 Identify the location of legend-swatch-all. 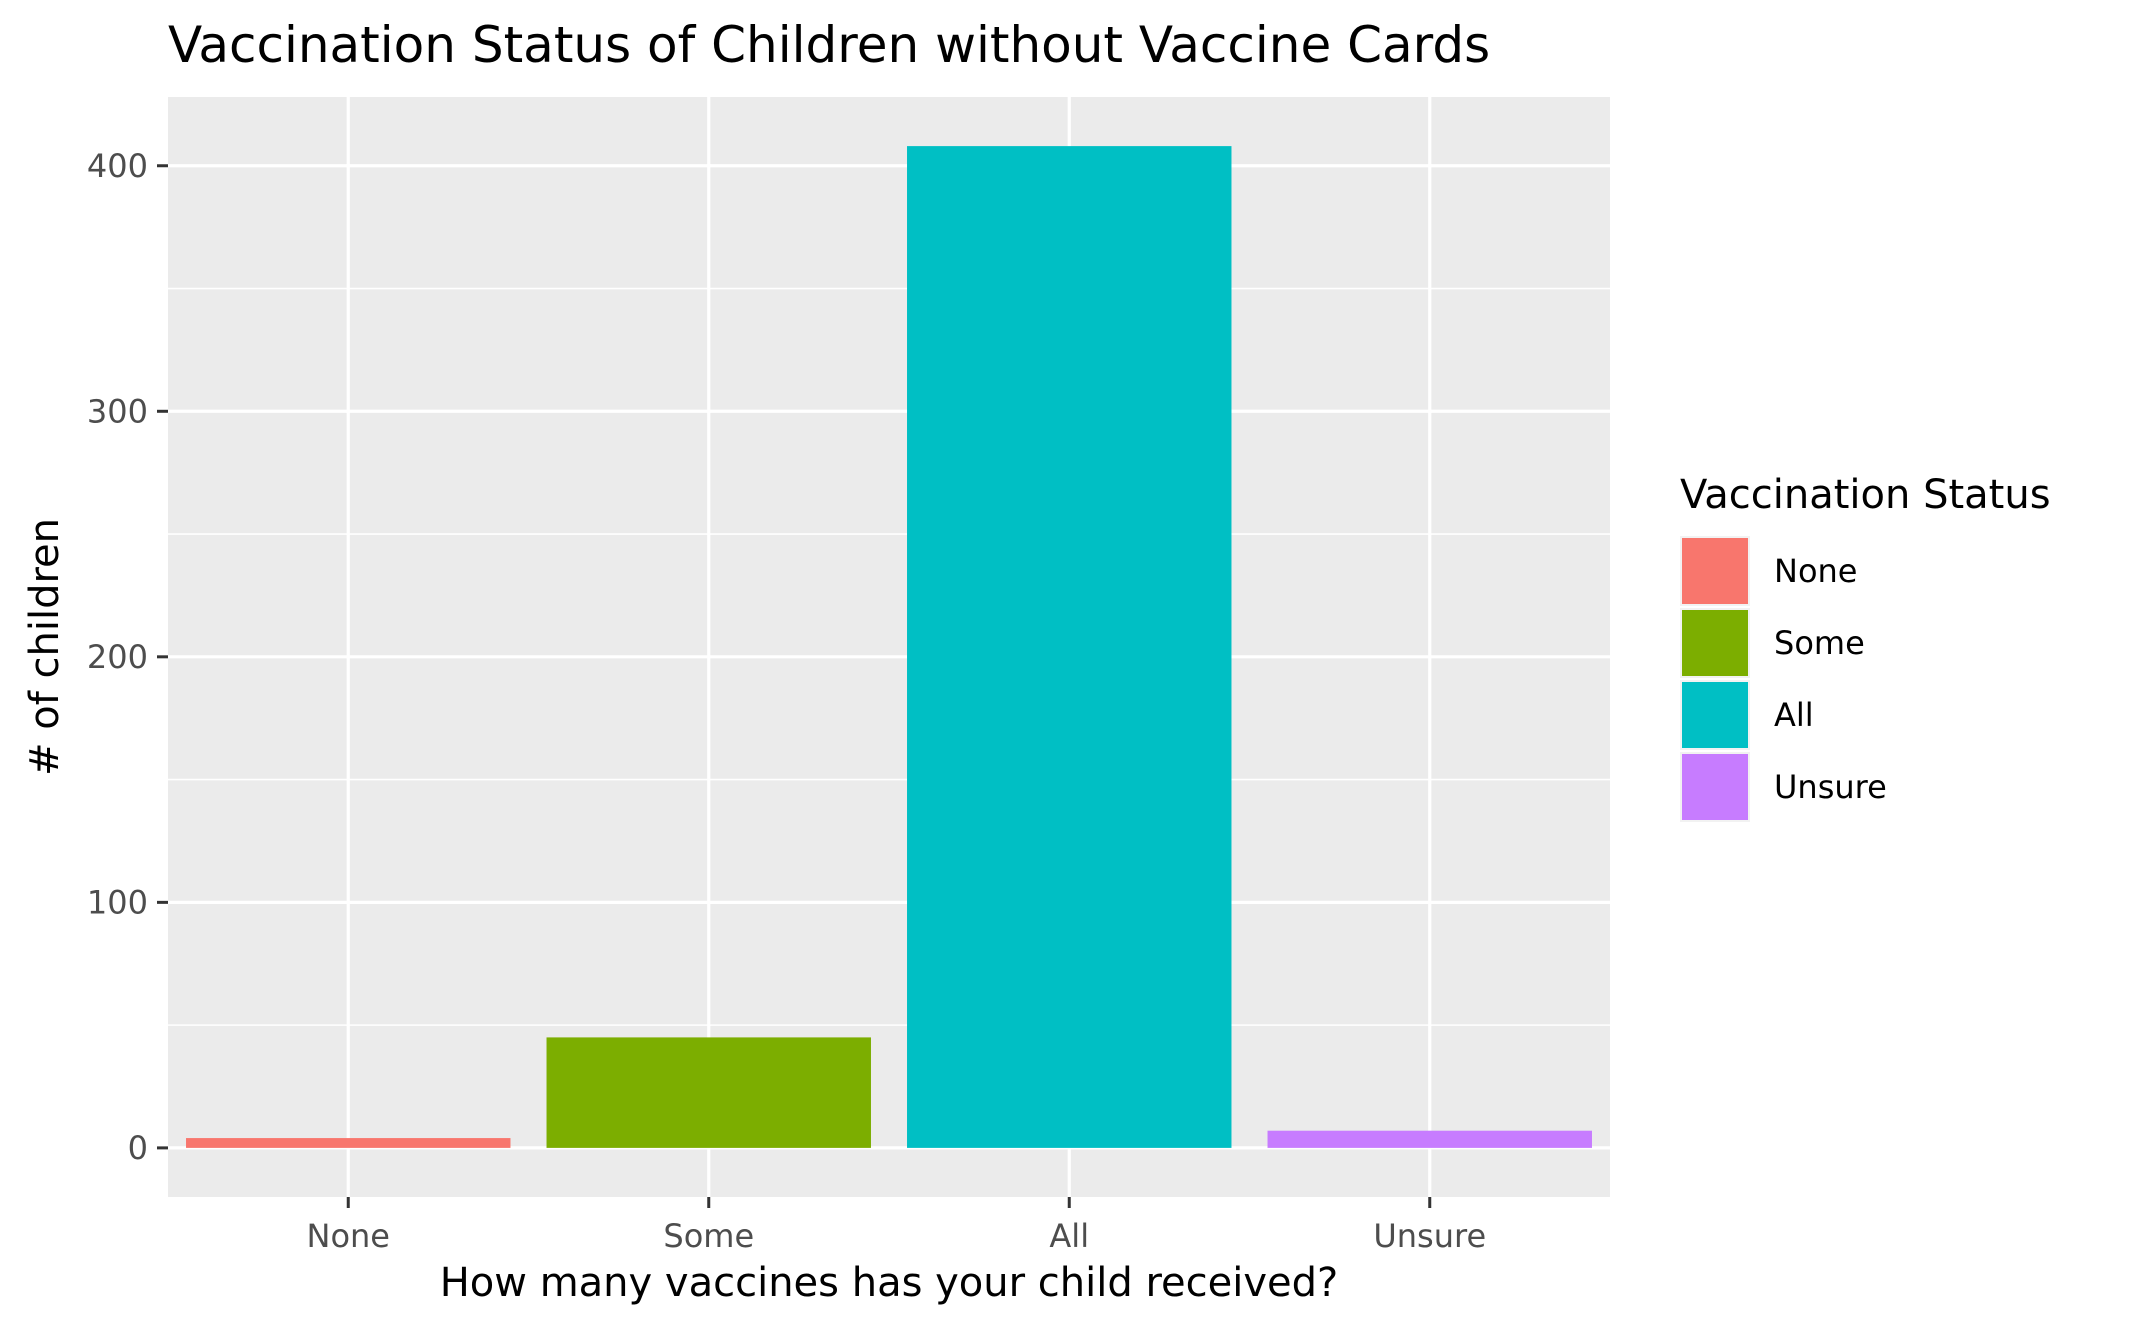
(1715, 715).